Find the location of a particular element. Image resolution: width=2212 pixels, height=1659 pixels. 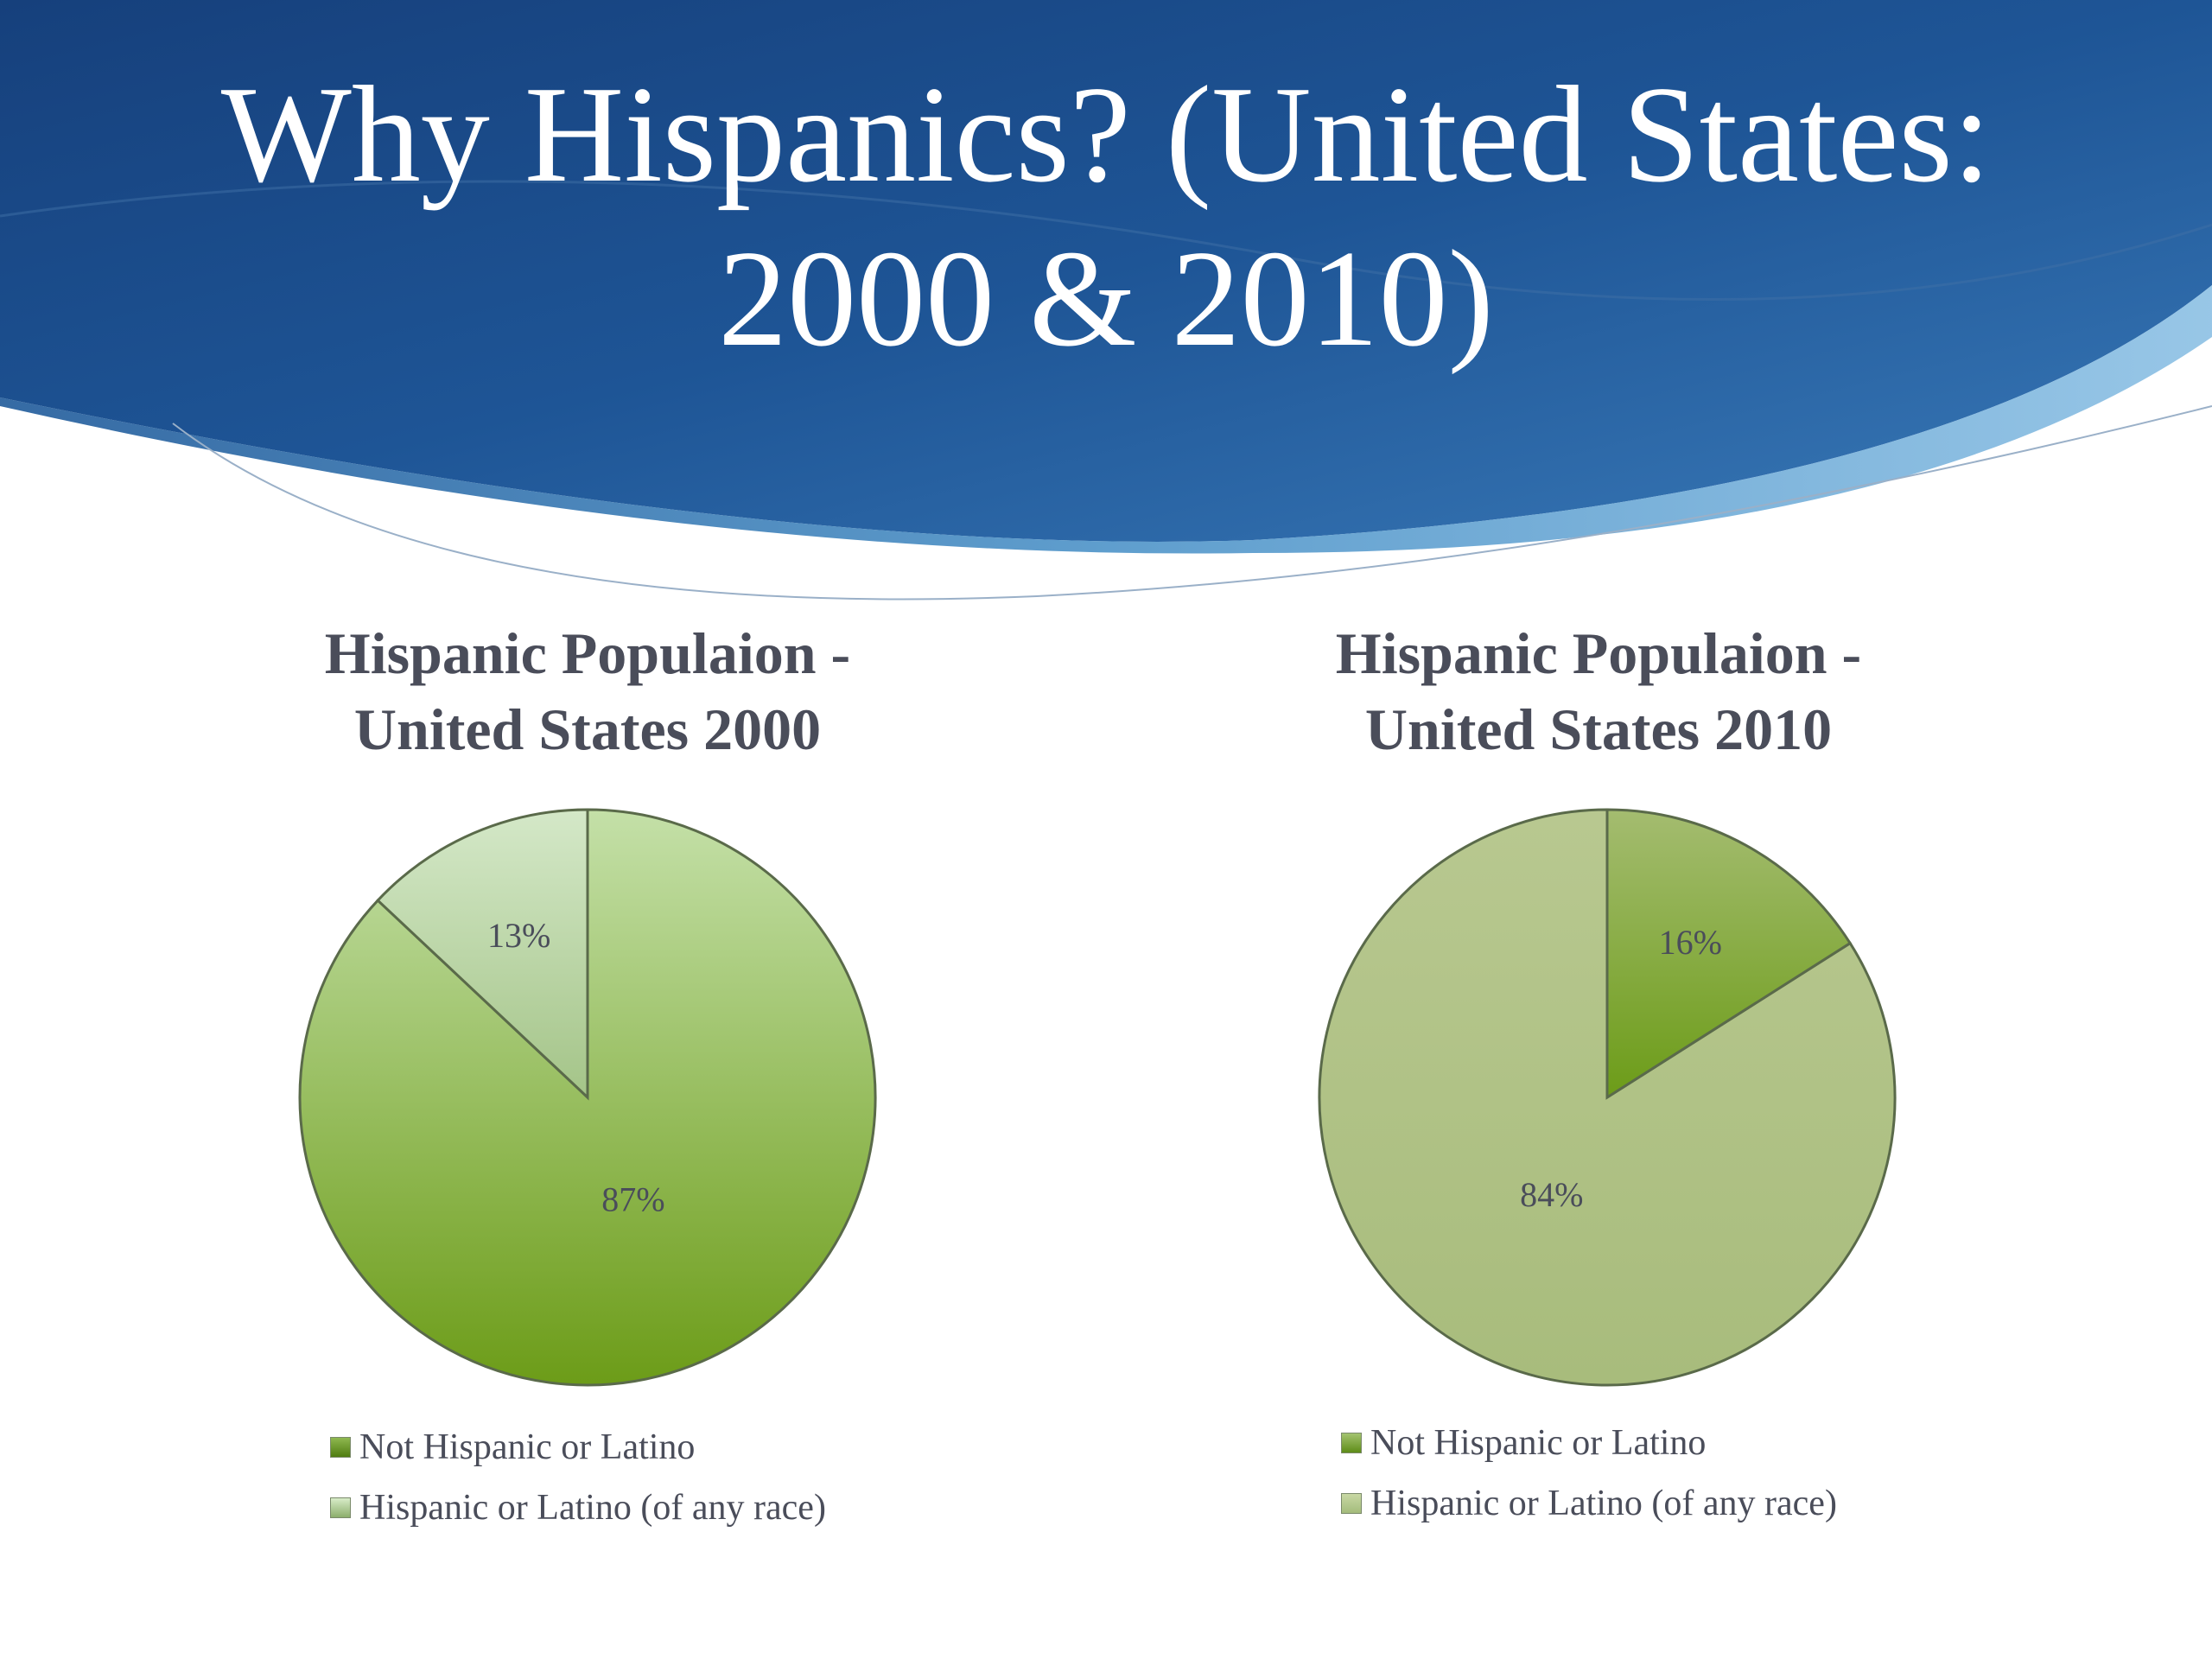

chart-title-2000-line2: United States 2000 is located at coordinates (587, 729).